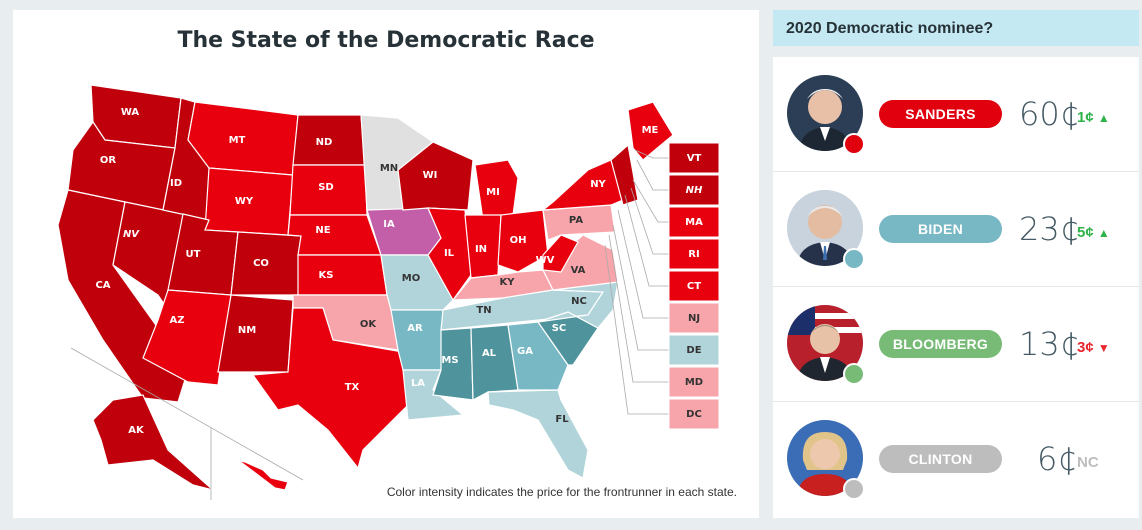  Describe the element at coordinates (493, 192) in the screenshot. I see `label-MI: MI` at that location.